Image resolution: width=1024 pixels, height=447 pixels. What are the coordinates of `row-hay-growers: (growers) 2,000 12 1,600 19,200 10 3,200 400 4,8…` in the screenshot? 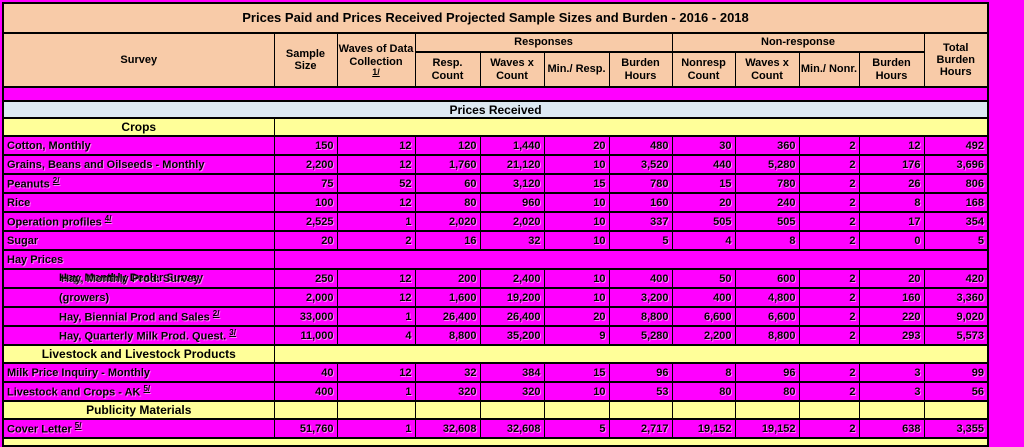 It's located at (495, 297).